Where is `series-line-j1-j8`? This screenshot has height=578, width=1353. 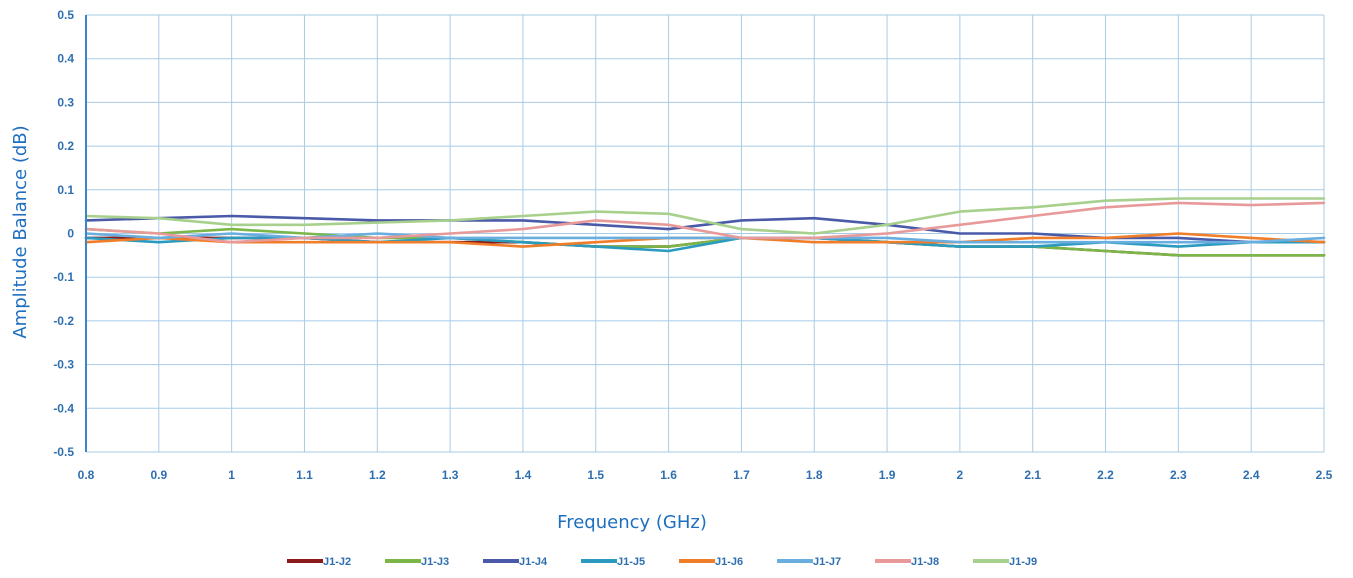 series-line-j1-j8 is located at coordinates (705, 222).